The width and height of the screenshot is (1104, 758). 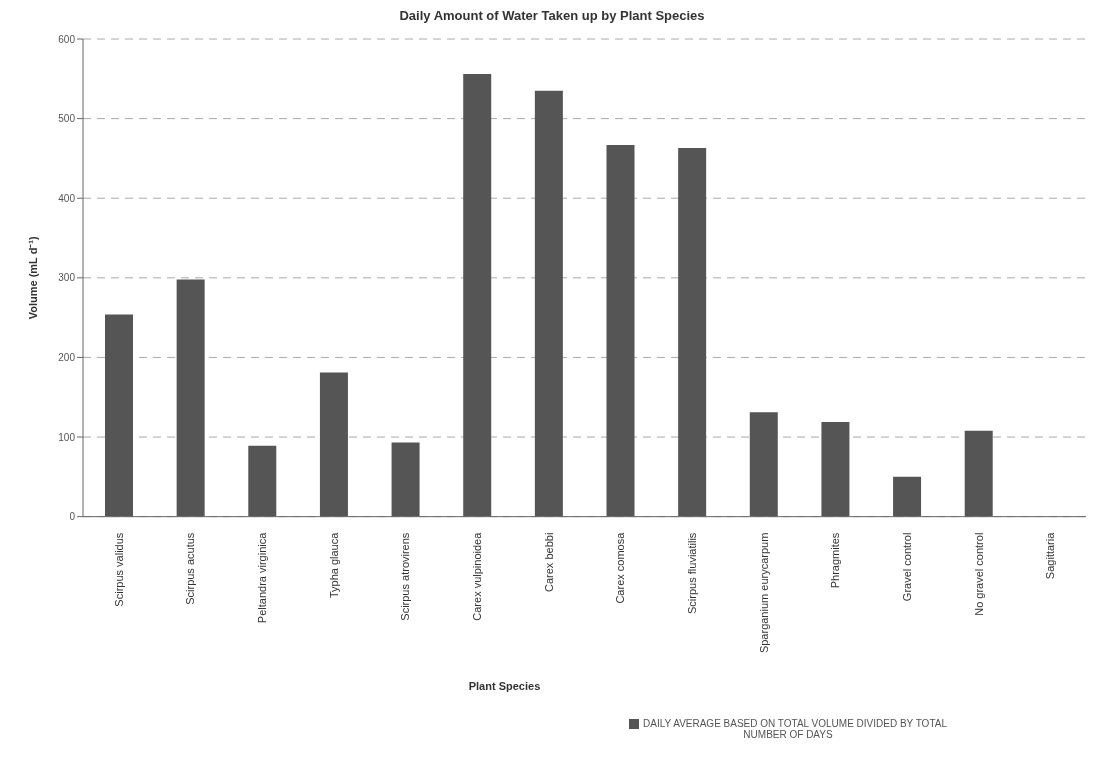 What do you see at coordinates (67, 437) in the screenshot?
I see `y-tick-label: 100` at bounding box center [67, 437].